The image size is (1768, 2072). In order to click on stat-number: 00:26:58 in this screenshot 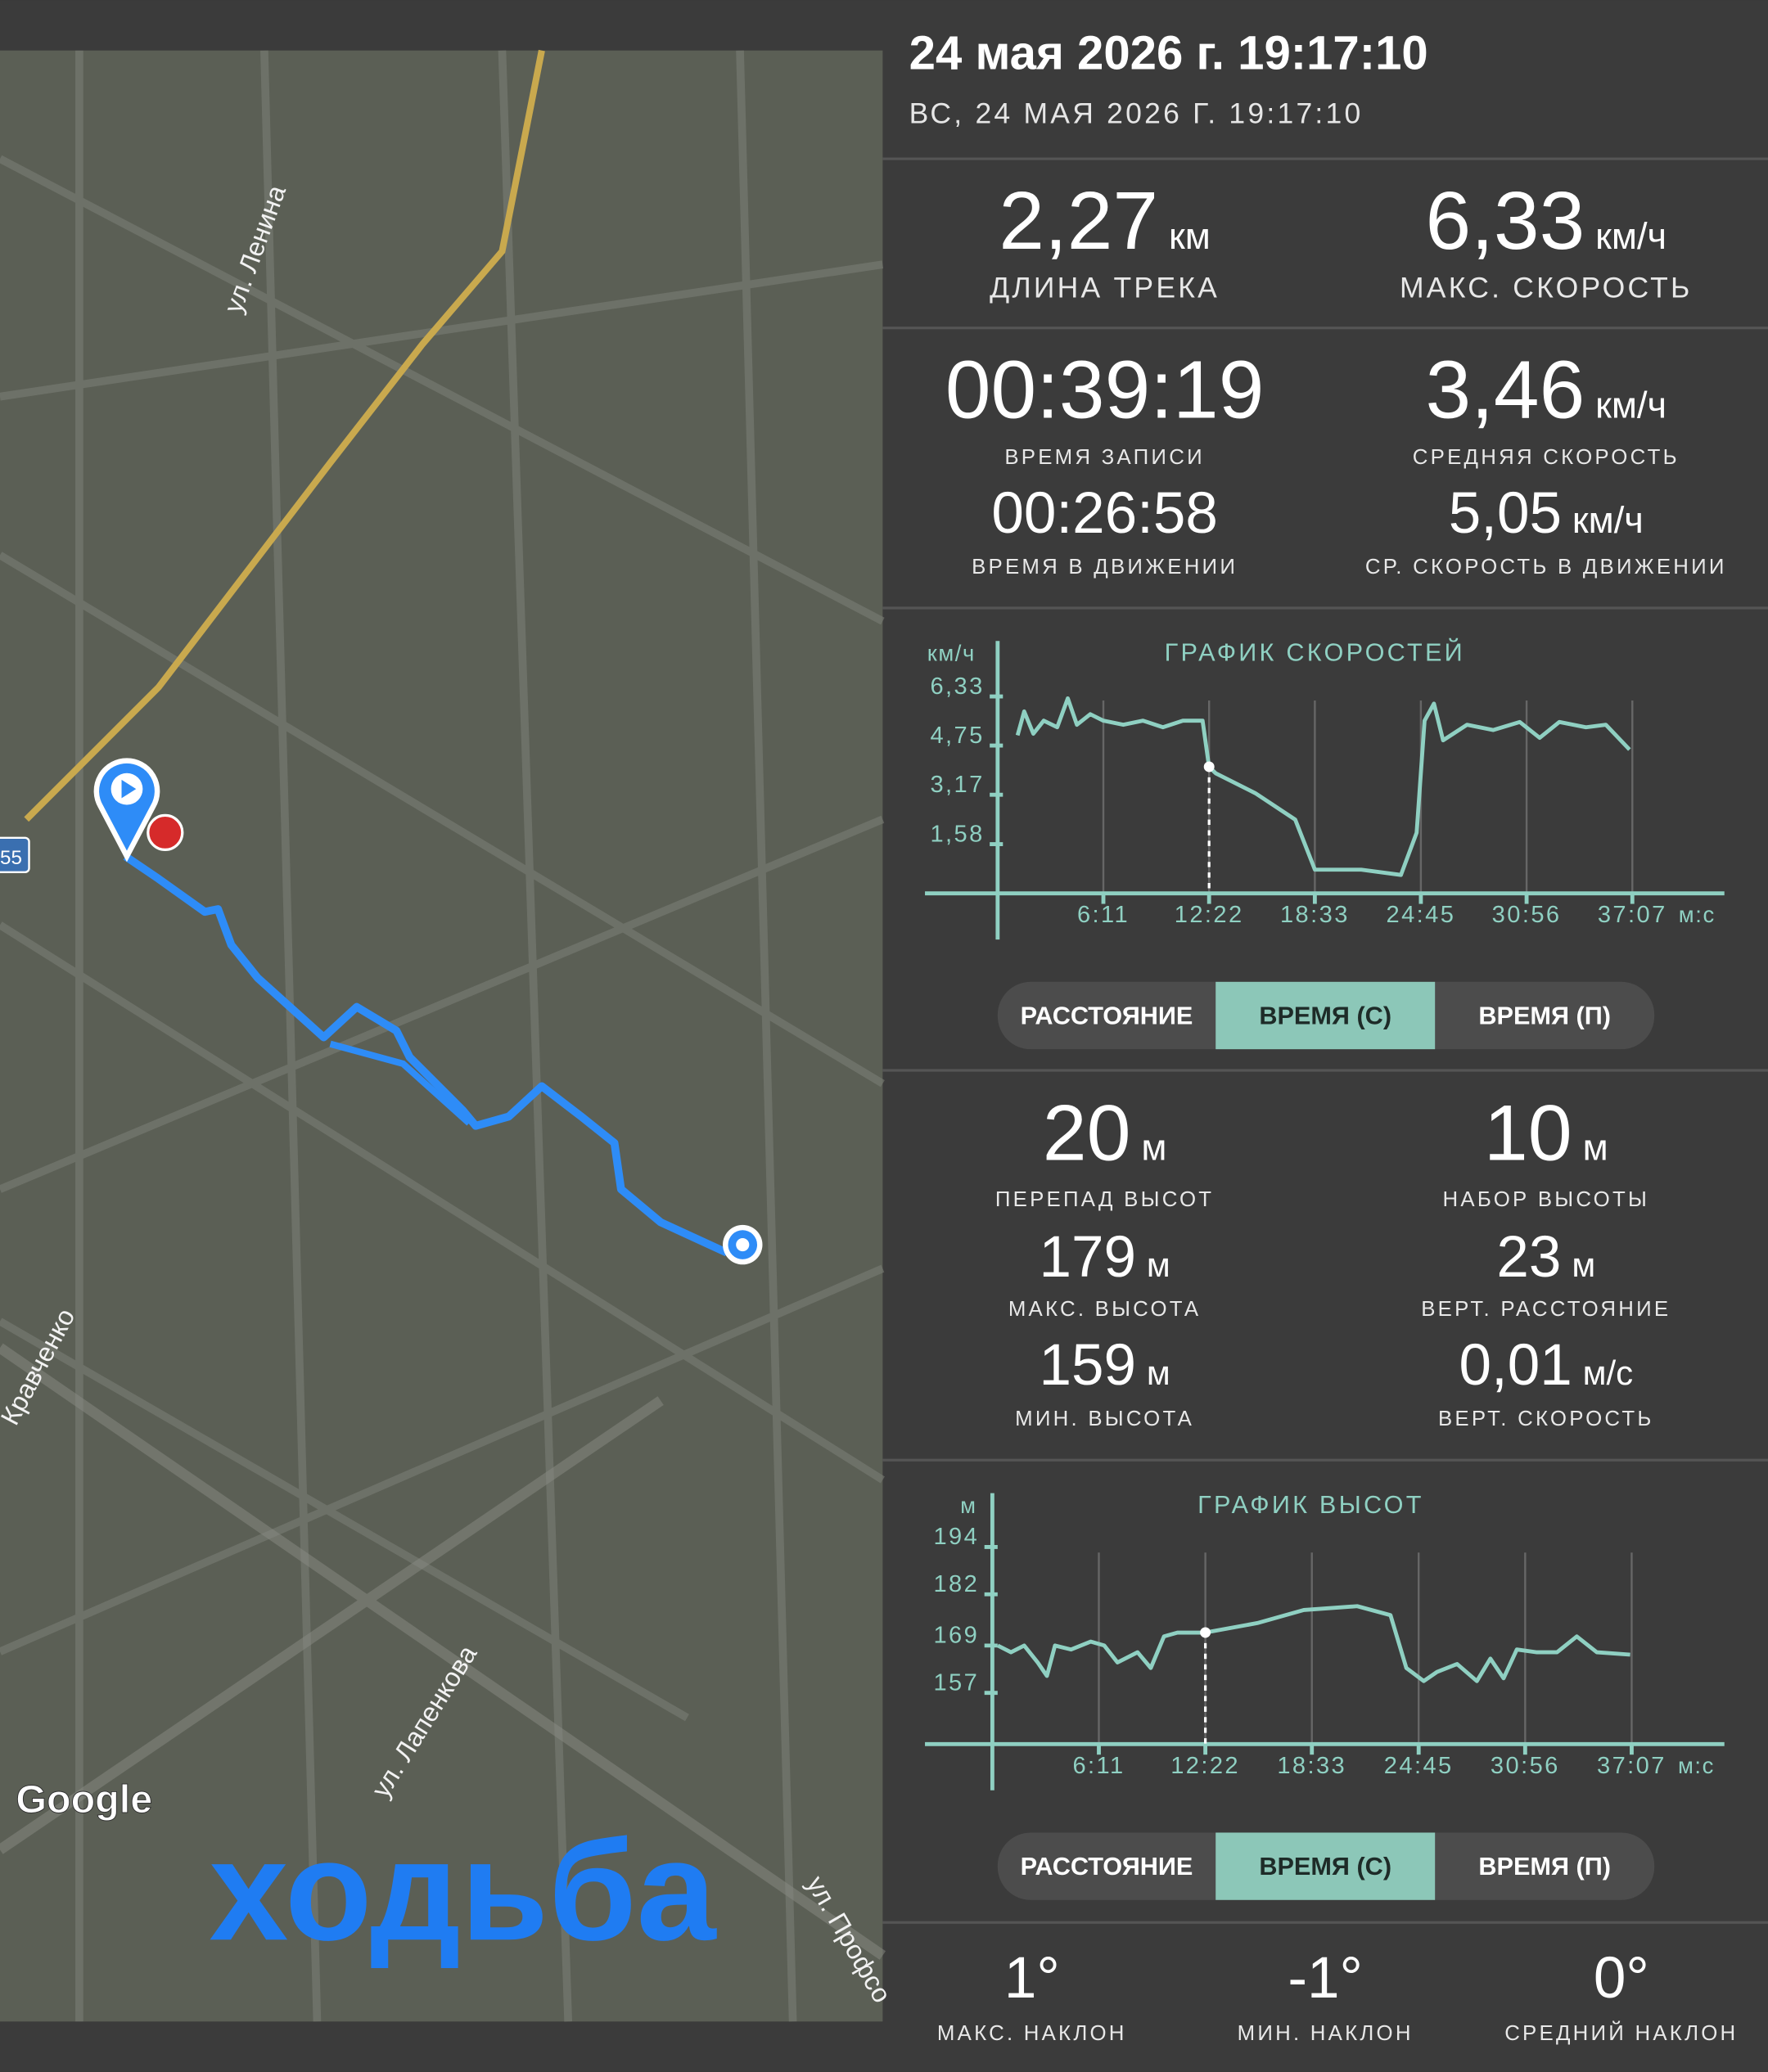, I will do `click(1104, 513)`.